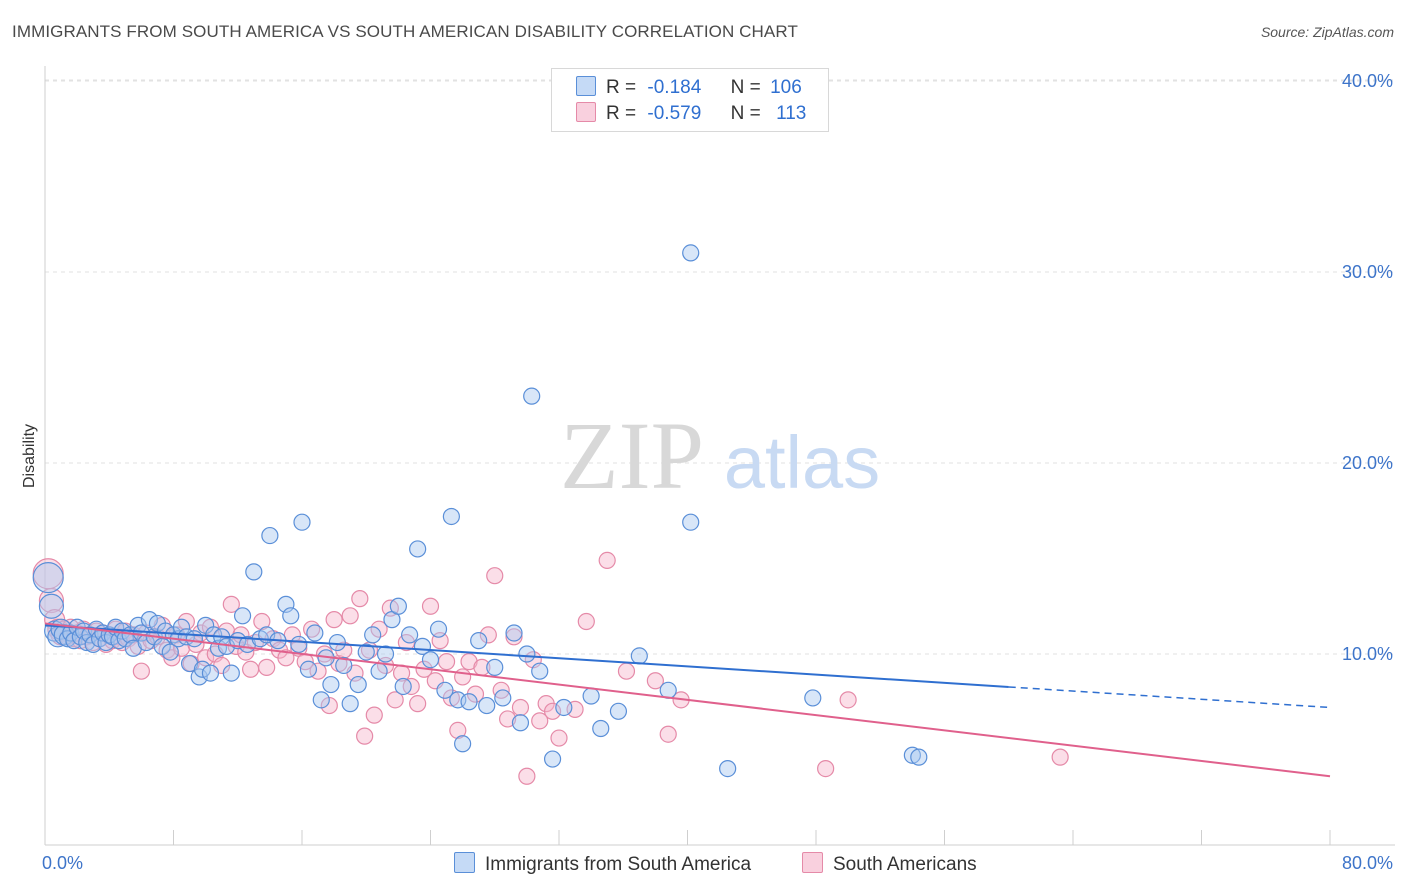  What do you see at coordinates (786, 87) in the screenshot?
I see `legend-n-value: 106` at bounding box center [786, 87].